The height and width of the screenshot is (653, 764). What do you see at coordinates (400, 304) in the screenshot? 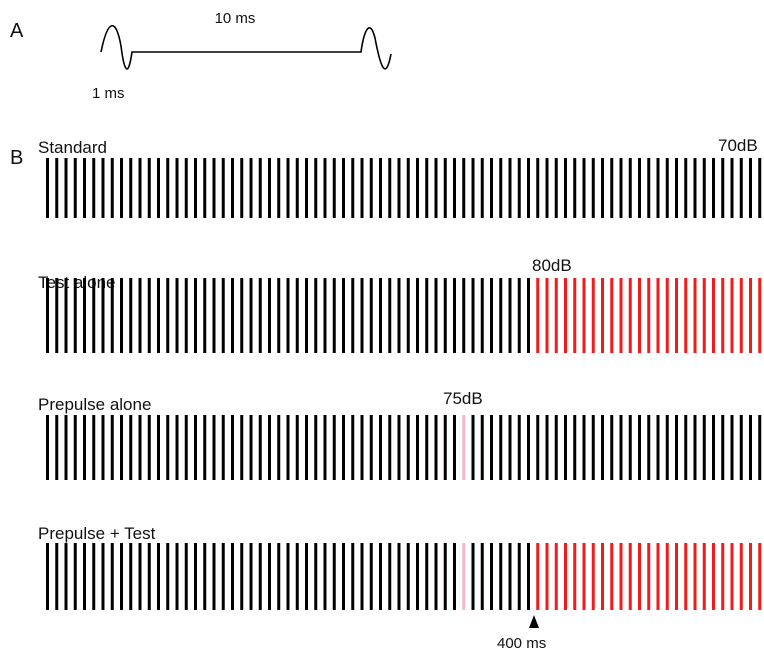
I see `row-test-alone: Test alone 80dB` at bounding box center [400, 304].